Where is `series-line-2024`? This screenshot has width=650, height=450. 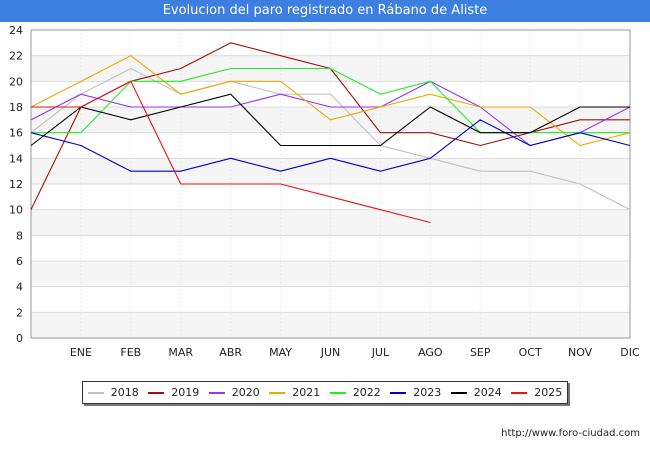 series-line-2024 is located at coordinates (330, 120).